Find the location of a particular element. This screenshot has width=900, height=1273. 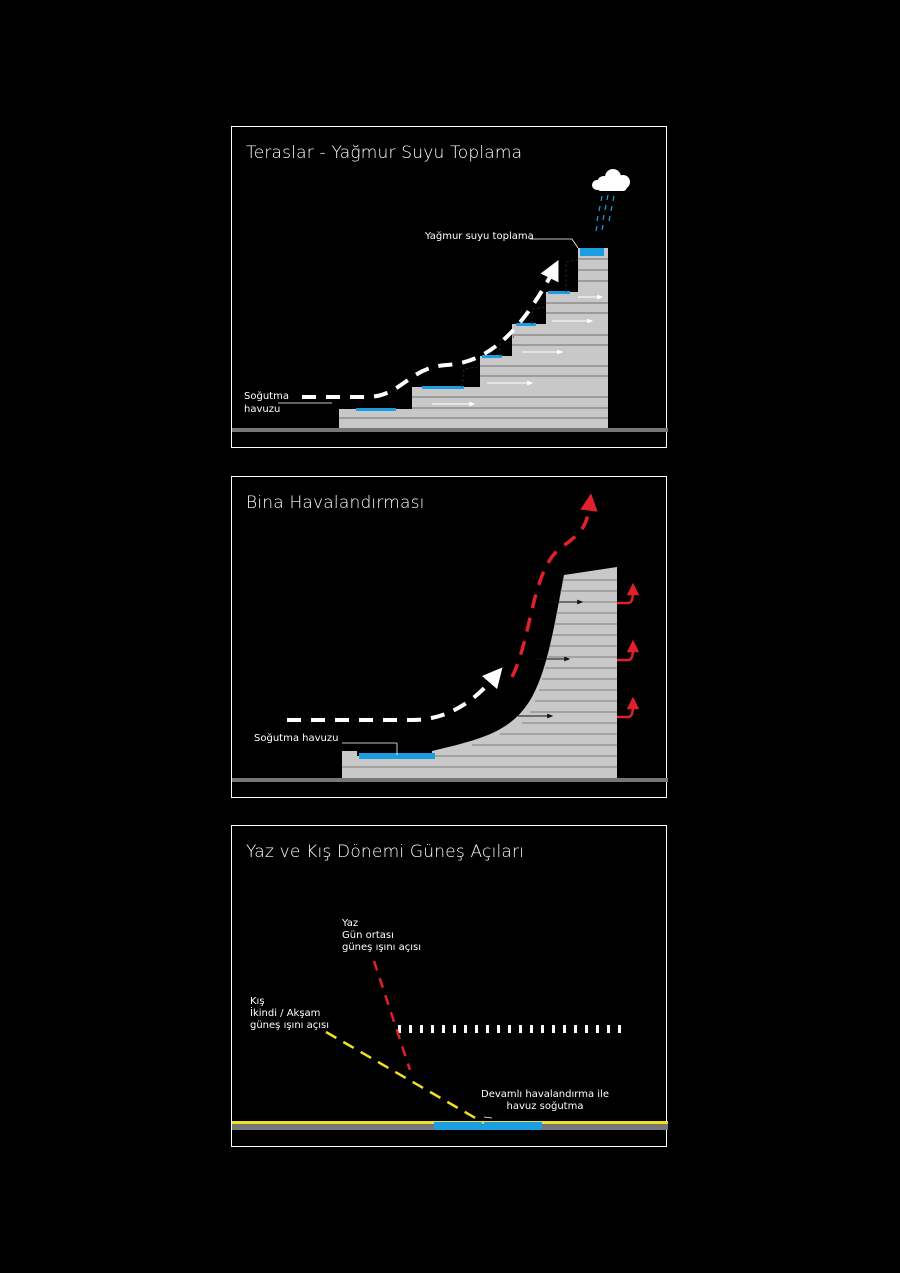

rain-label-leader is located at coordinates (554, 243).